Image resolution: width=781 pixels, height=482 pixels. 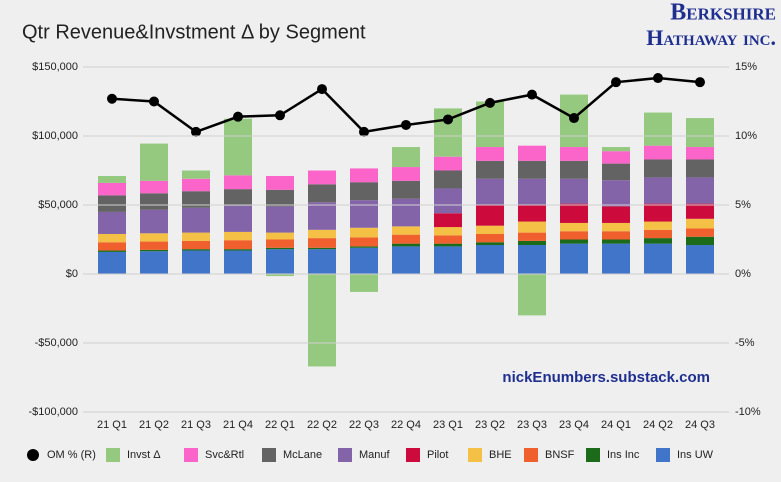 I want to click on x-tick-label: 22 Q1, so click(x=280, y=425).